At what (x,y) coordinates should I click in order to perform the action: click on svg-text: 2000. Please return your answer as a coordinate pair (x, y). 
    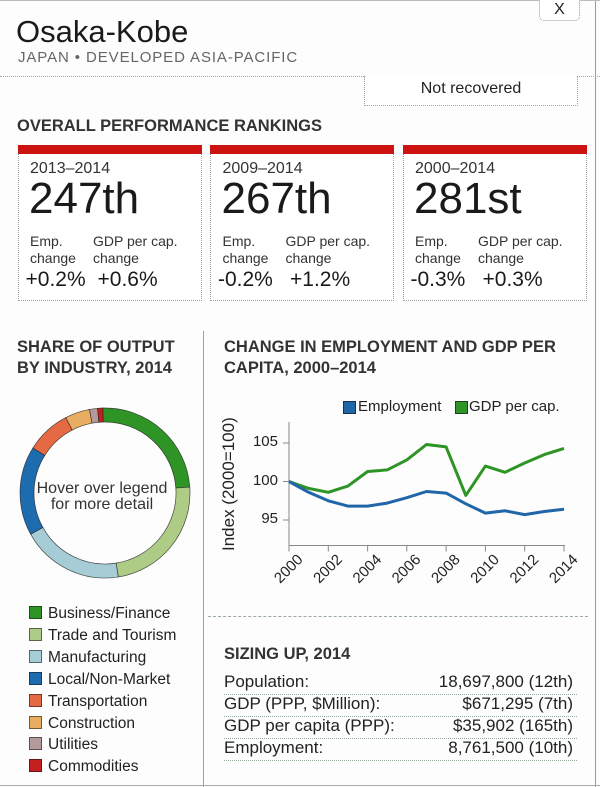
    Looking at the image, I should click on (289, 569).